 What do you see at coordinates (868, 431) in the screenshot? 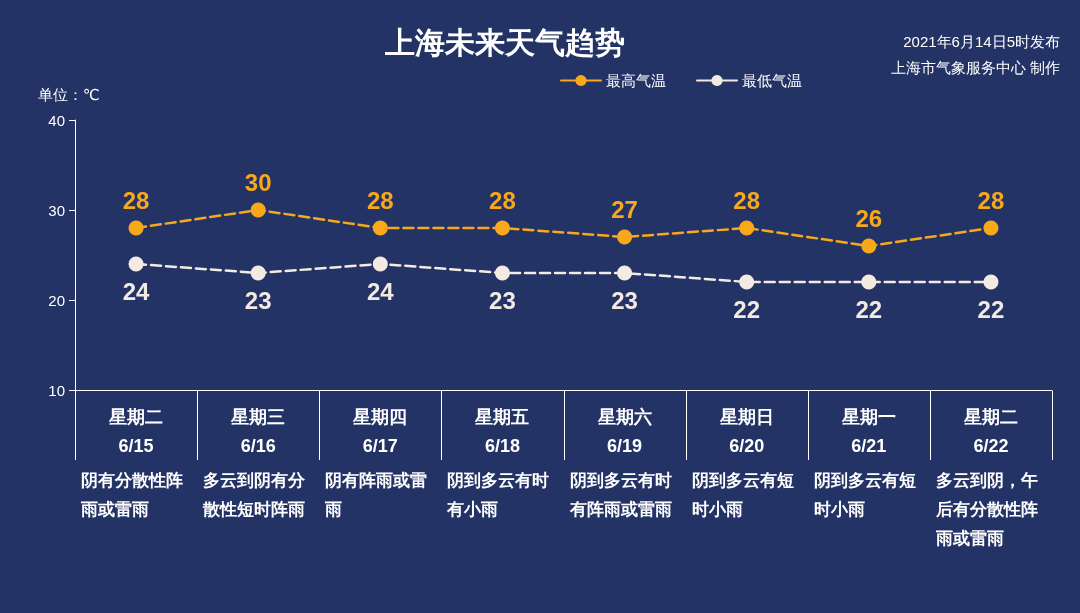
I see `x-tick-label: 星期一 6/21` at bounding box center [868, 431].